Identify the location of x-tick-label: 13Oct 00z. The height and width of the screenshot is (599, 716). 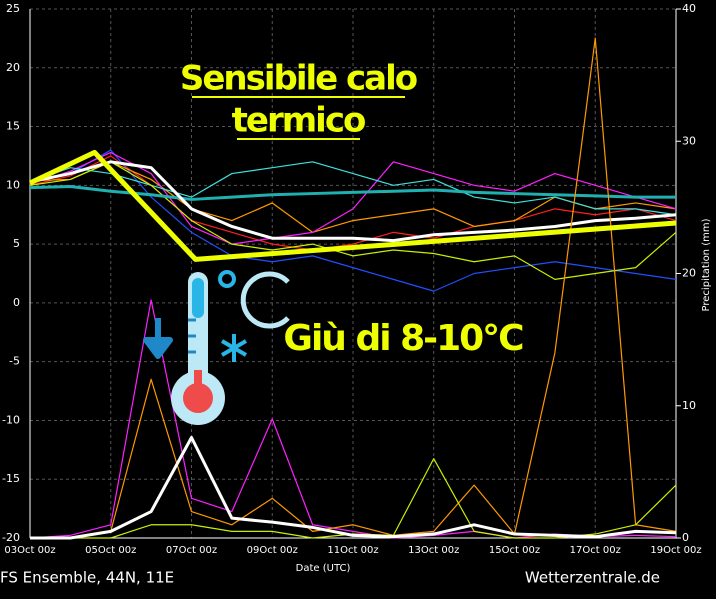
(433, 550).